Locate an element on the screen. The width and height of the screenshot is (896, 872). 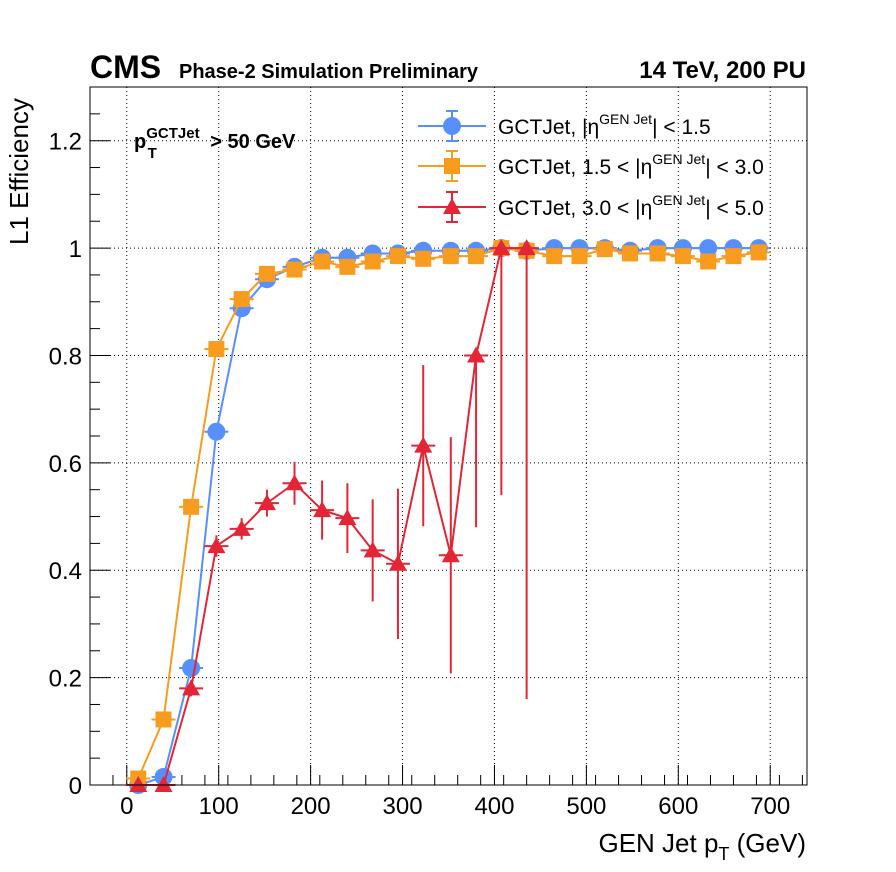
x-tick-label: 300 is located at coordinates (403, 806).